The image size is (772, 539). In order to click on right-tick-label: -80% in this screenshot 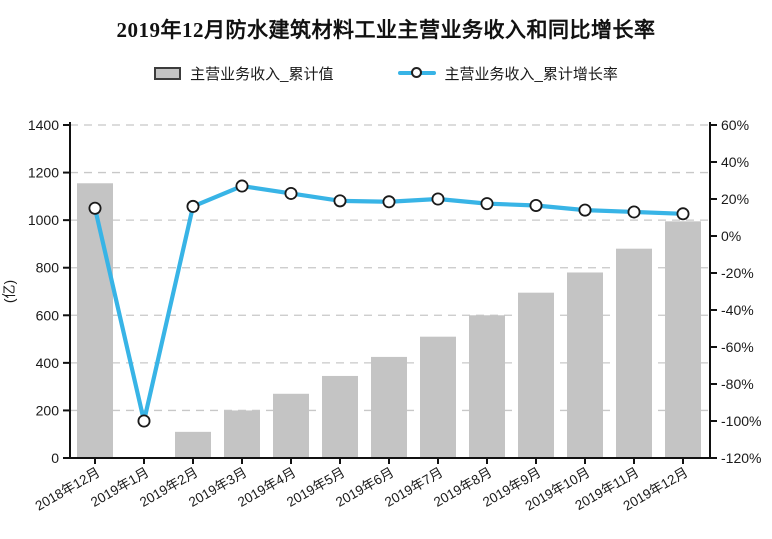, I will do `click(737, 384)`.